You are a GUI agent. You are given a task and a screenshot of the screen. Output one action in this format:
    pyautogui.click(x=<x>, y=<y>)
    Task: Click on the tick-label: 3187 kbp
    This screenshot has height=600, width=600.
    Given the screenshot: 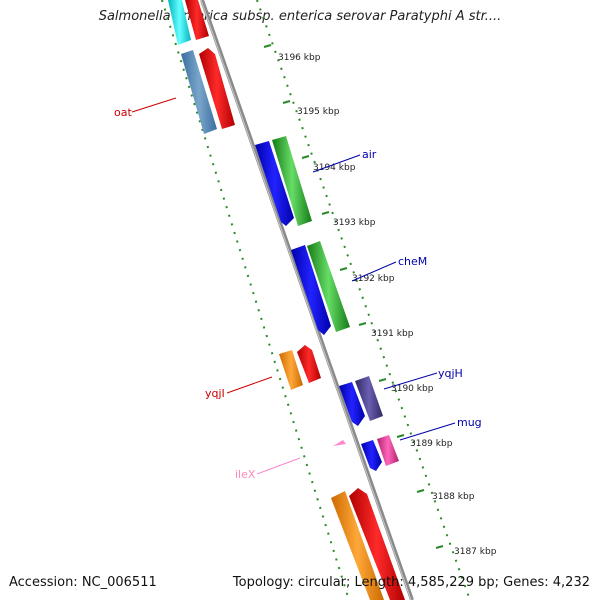 What is the action you would take?
    pyautogui.click(x=475, y=552)
    